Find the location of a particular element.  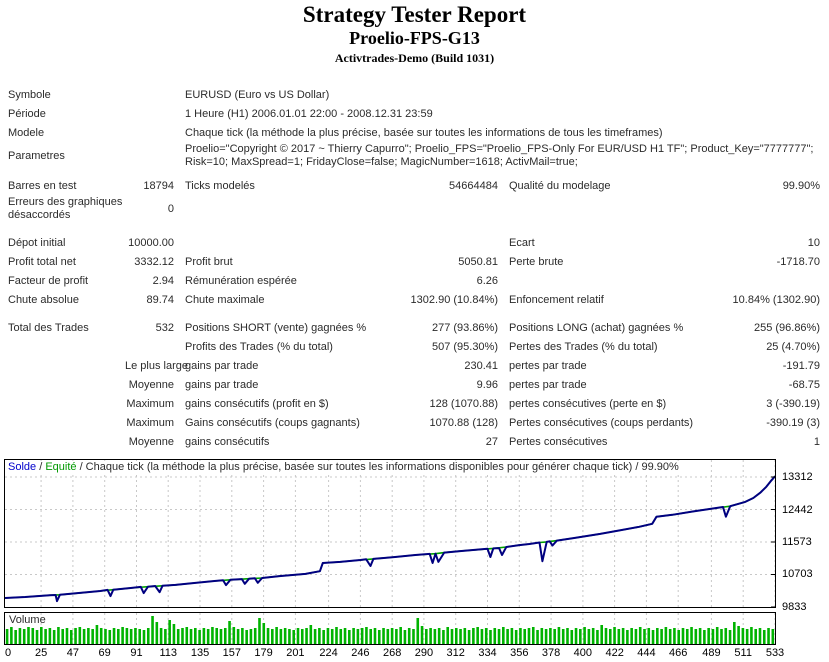

row-label: Pertes consécutives (coups perdants) is located at coordinates (601, 423).